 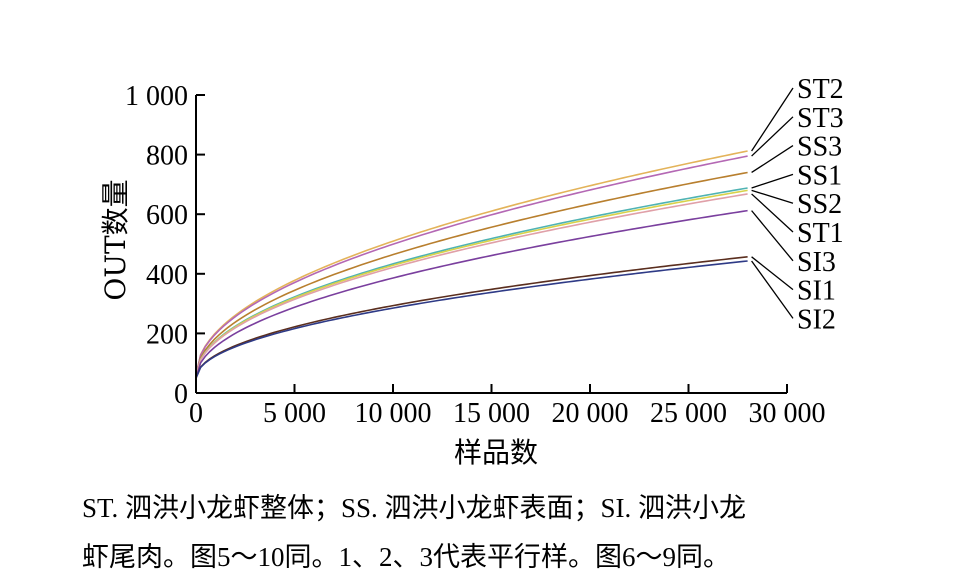 What do you see at coordinates (165, 245) in the screenshot?
I see `y-ticks: 0 200 400 600 800 1 000` at bounding box center [165, 245].